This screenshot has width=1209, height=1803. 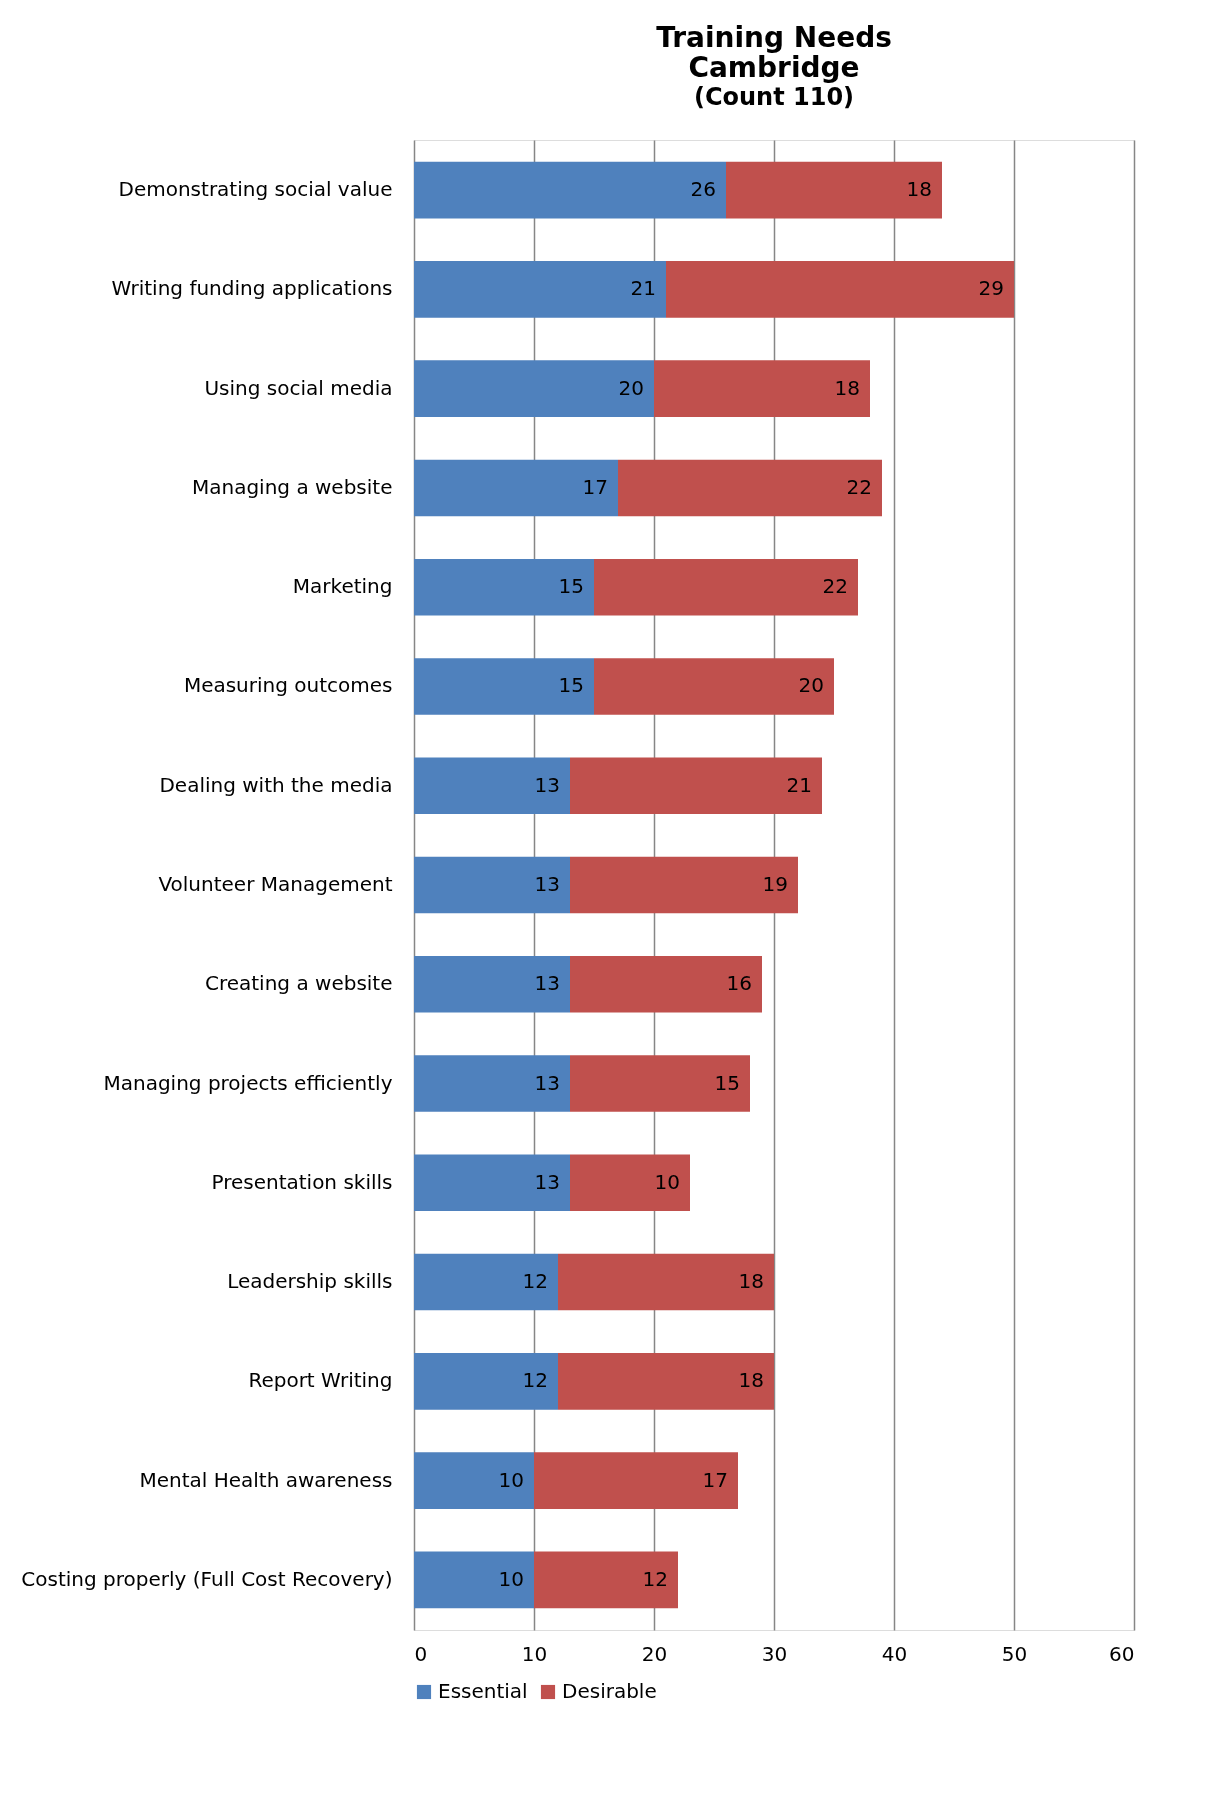 What do you see at coordinates (775, 884) in the screenshot?
I see `data-label: 19` at bounding box center [775, 884].